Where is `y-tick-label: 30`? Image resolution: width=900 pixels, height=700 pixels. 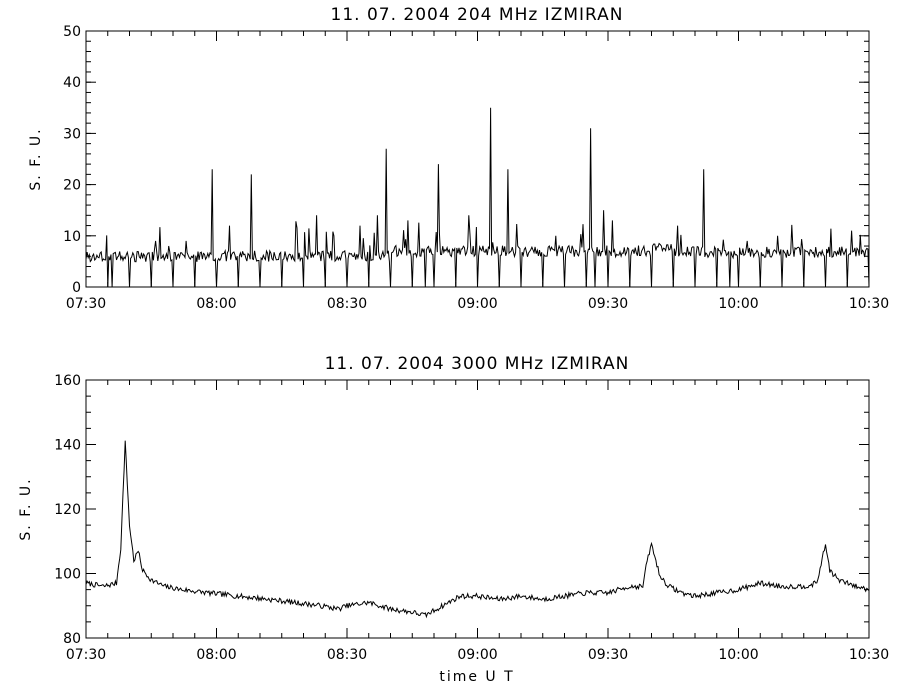 y-tick-label: 30 is located at coordinates (72, 134).